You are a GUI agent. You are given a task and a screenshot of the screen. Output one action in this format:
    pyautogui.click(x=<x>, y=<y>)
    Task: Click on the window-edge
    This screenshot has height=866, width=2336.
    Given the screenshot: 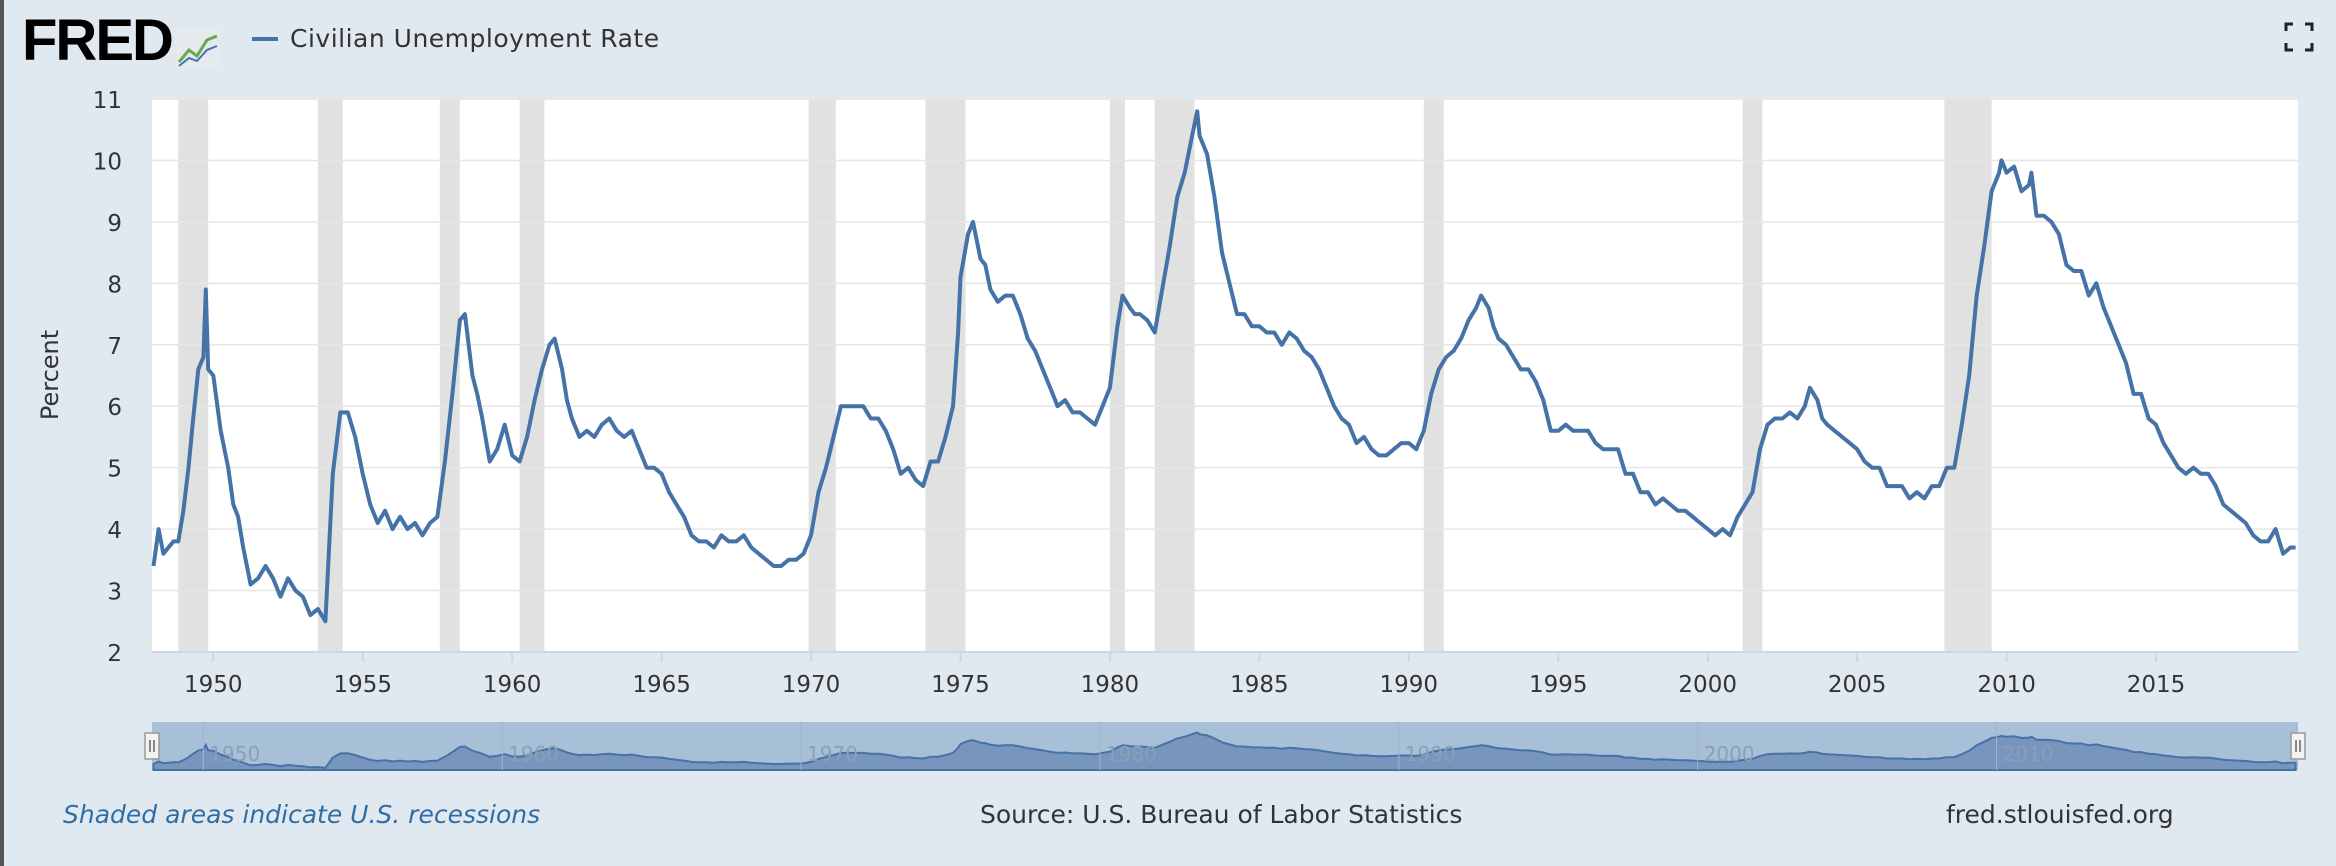 What is the action you would take?
    pyautogui.click(x=2, y=433)
    